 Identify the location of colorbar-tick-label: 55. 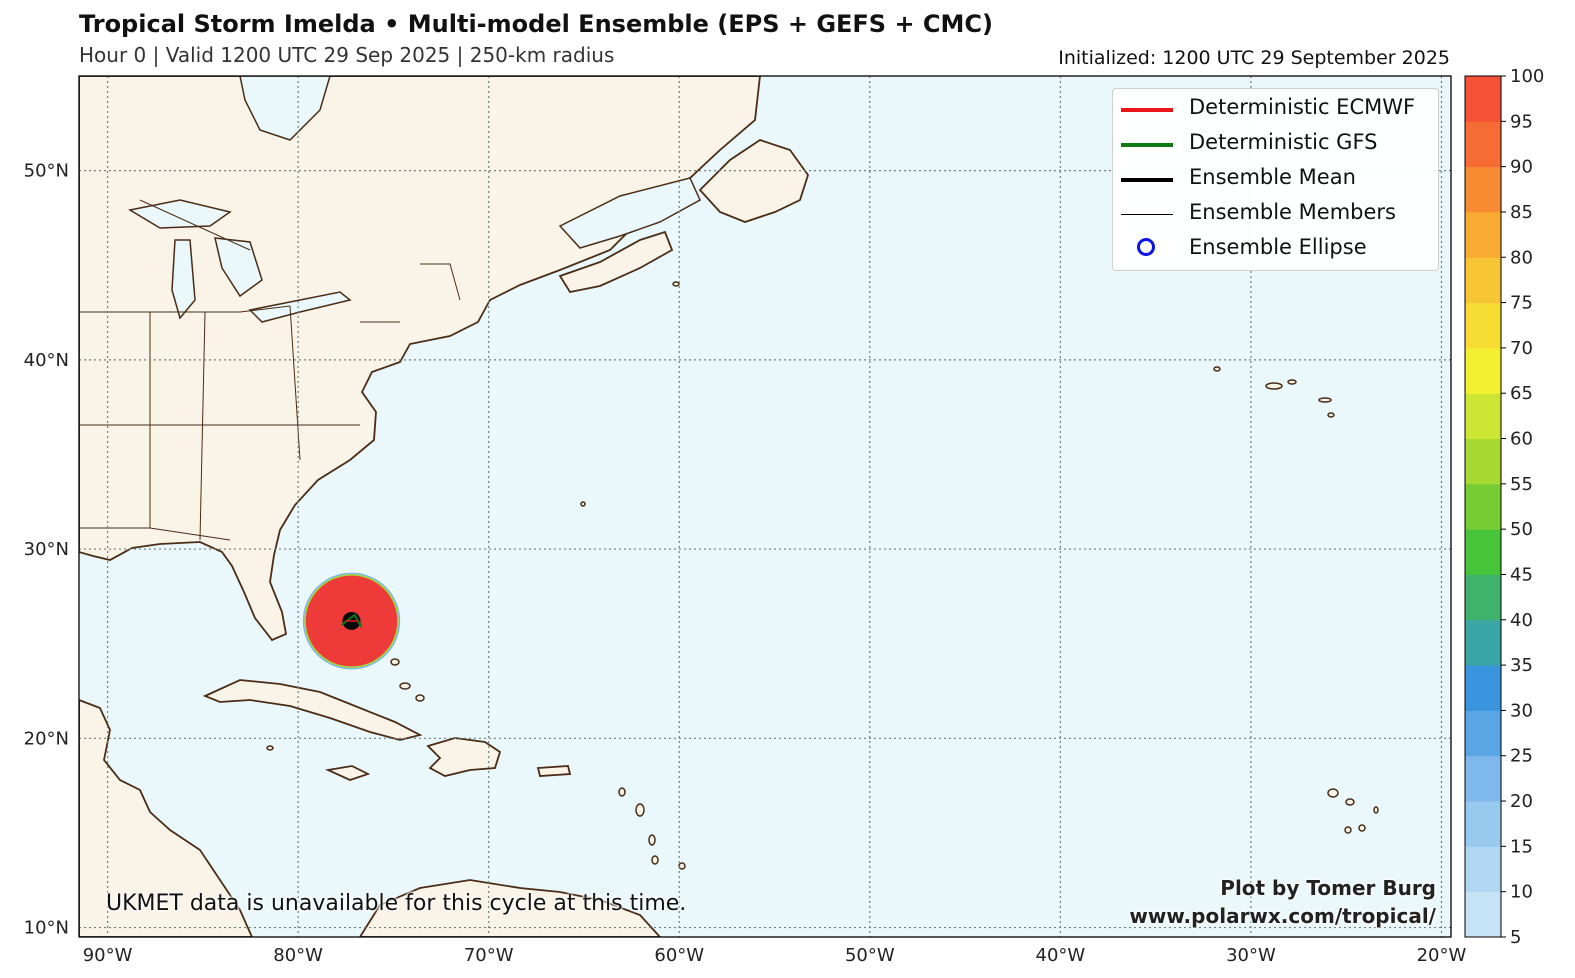
(1521, 484).